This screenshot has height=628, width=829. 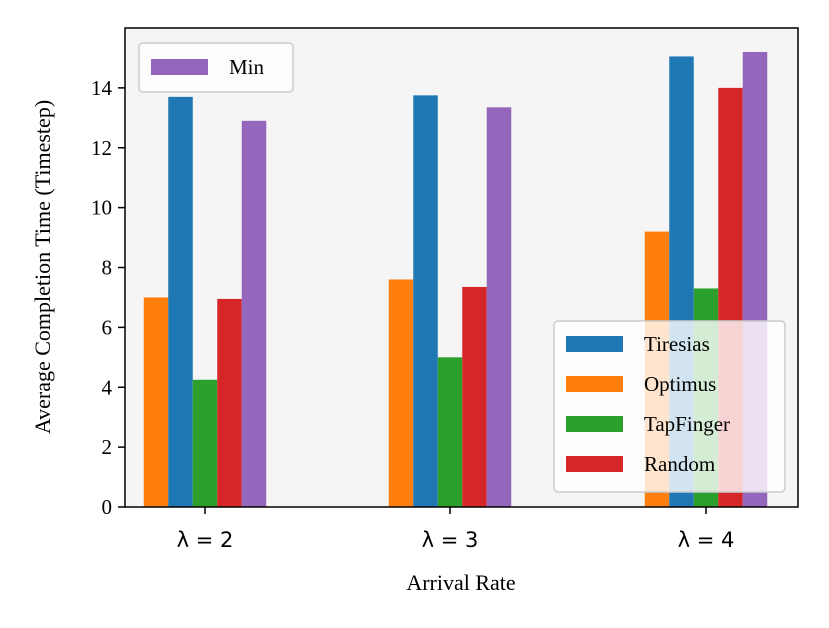 What do you see at coordinates (594, 464) in the screenshot?
I see `legend-swatch-random` at bounding box center [594, 464].